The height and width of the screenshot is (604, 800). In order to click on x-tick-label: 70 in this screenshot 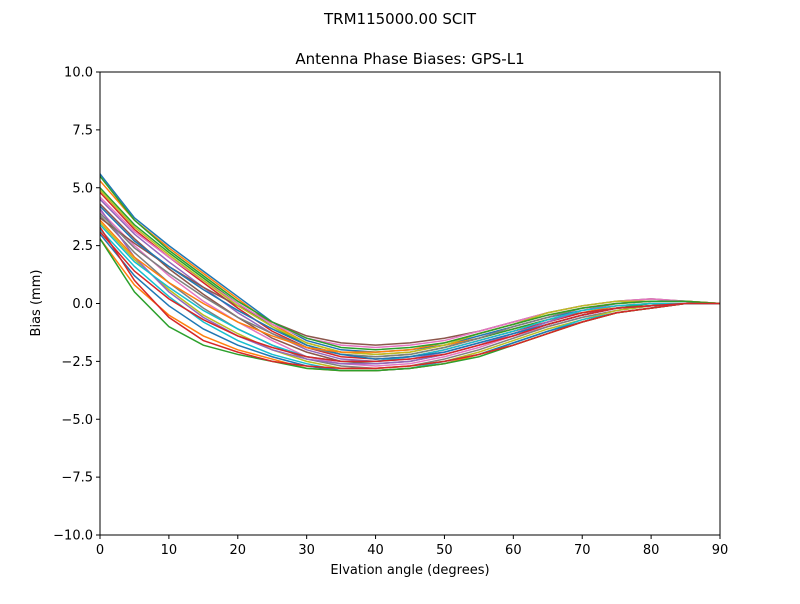, I will do `click(582, 550)`.